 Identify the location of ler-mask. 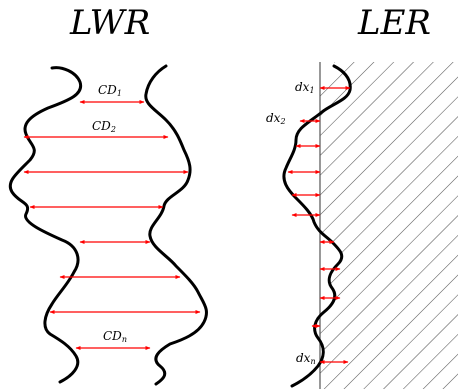
(312, 224).